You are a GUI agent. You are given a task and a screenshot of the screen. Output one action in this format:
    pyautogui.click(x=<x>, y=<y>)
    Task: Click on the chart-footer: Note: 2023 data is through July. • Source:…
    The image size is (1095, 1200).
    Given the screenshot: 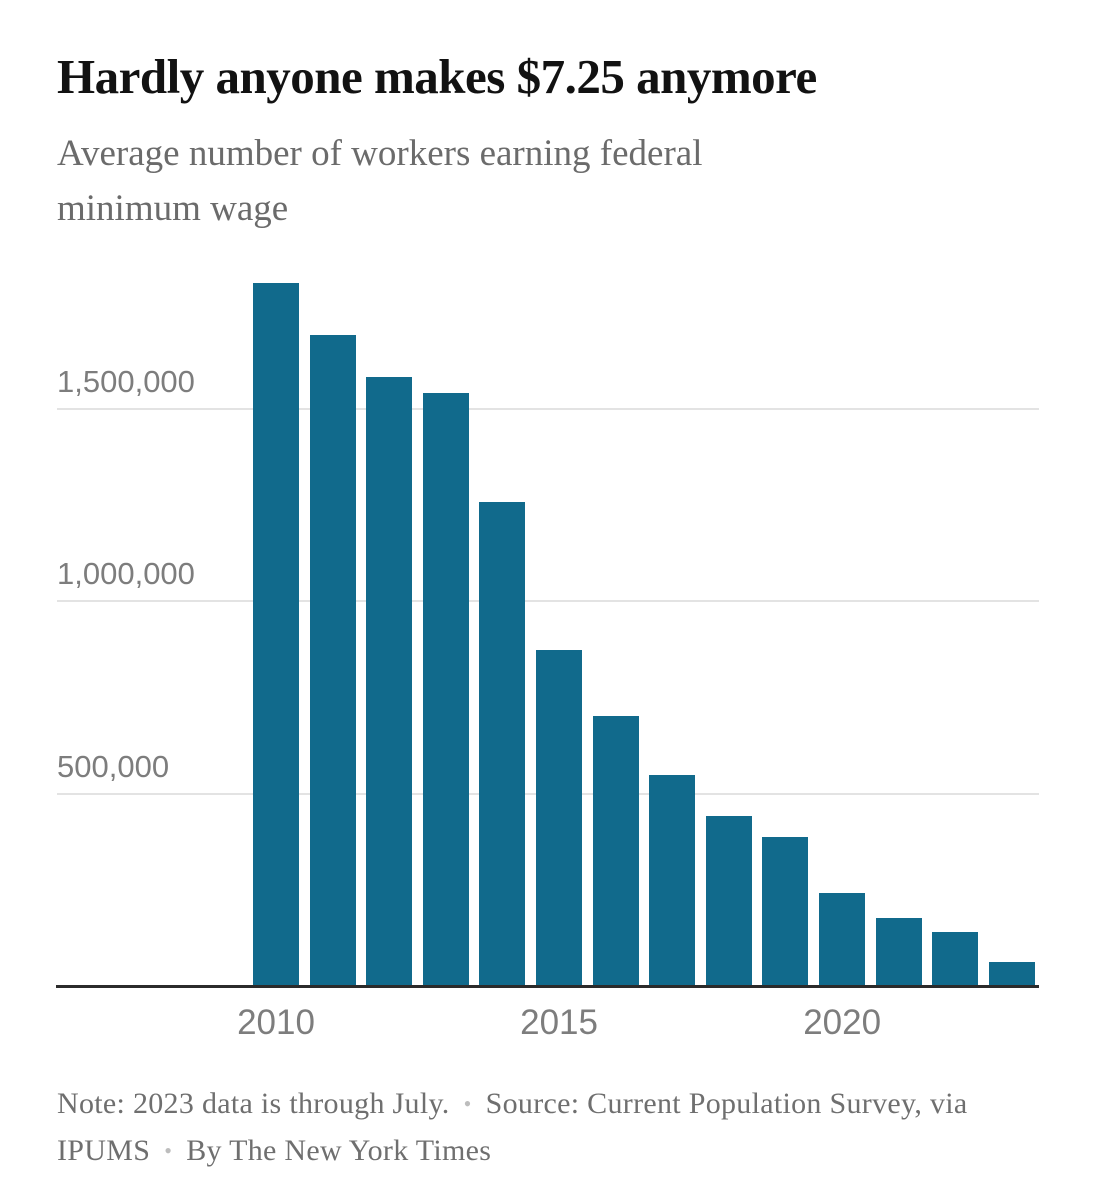 What is the action you would take?
    pyautogui.click(x=522, y=1127)
    